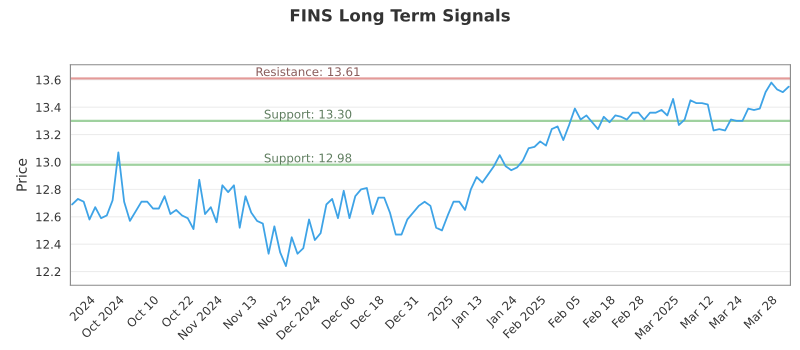  Describe the element at coordinates (142, 311) in the screenshot. I see `x-tick-label: Oct 10` at that location.